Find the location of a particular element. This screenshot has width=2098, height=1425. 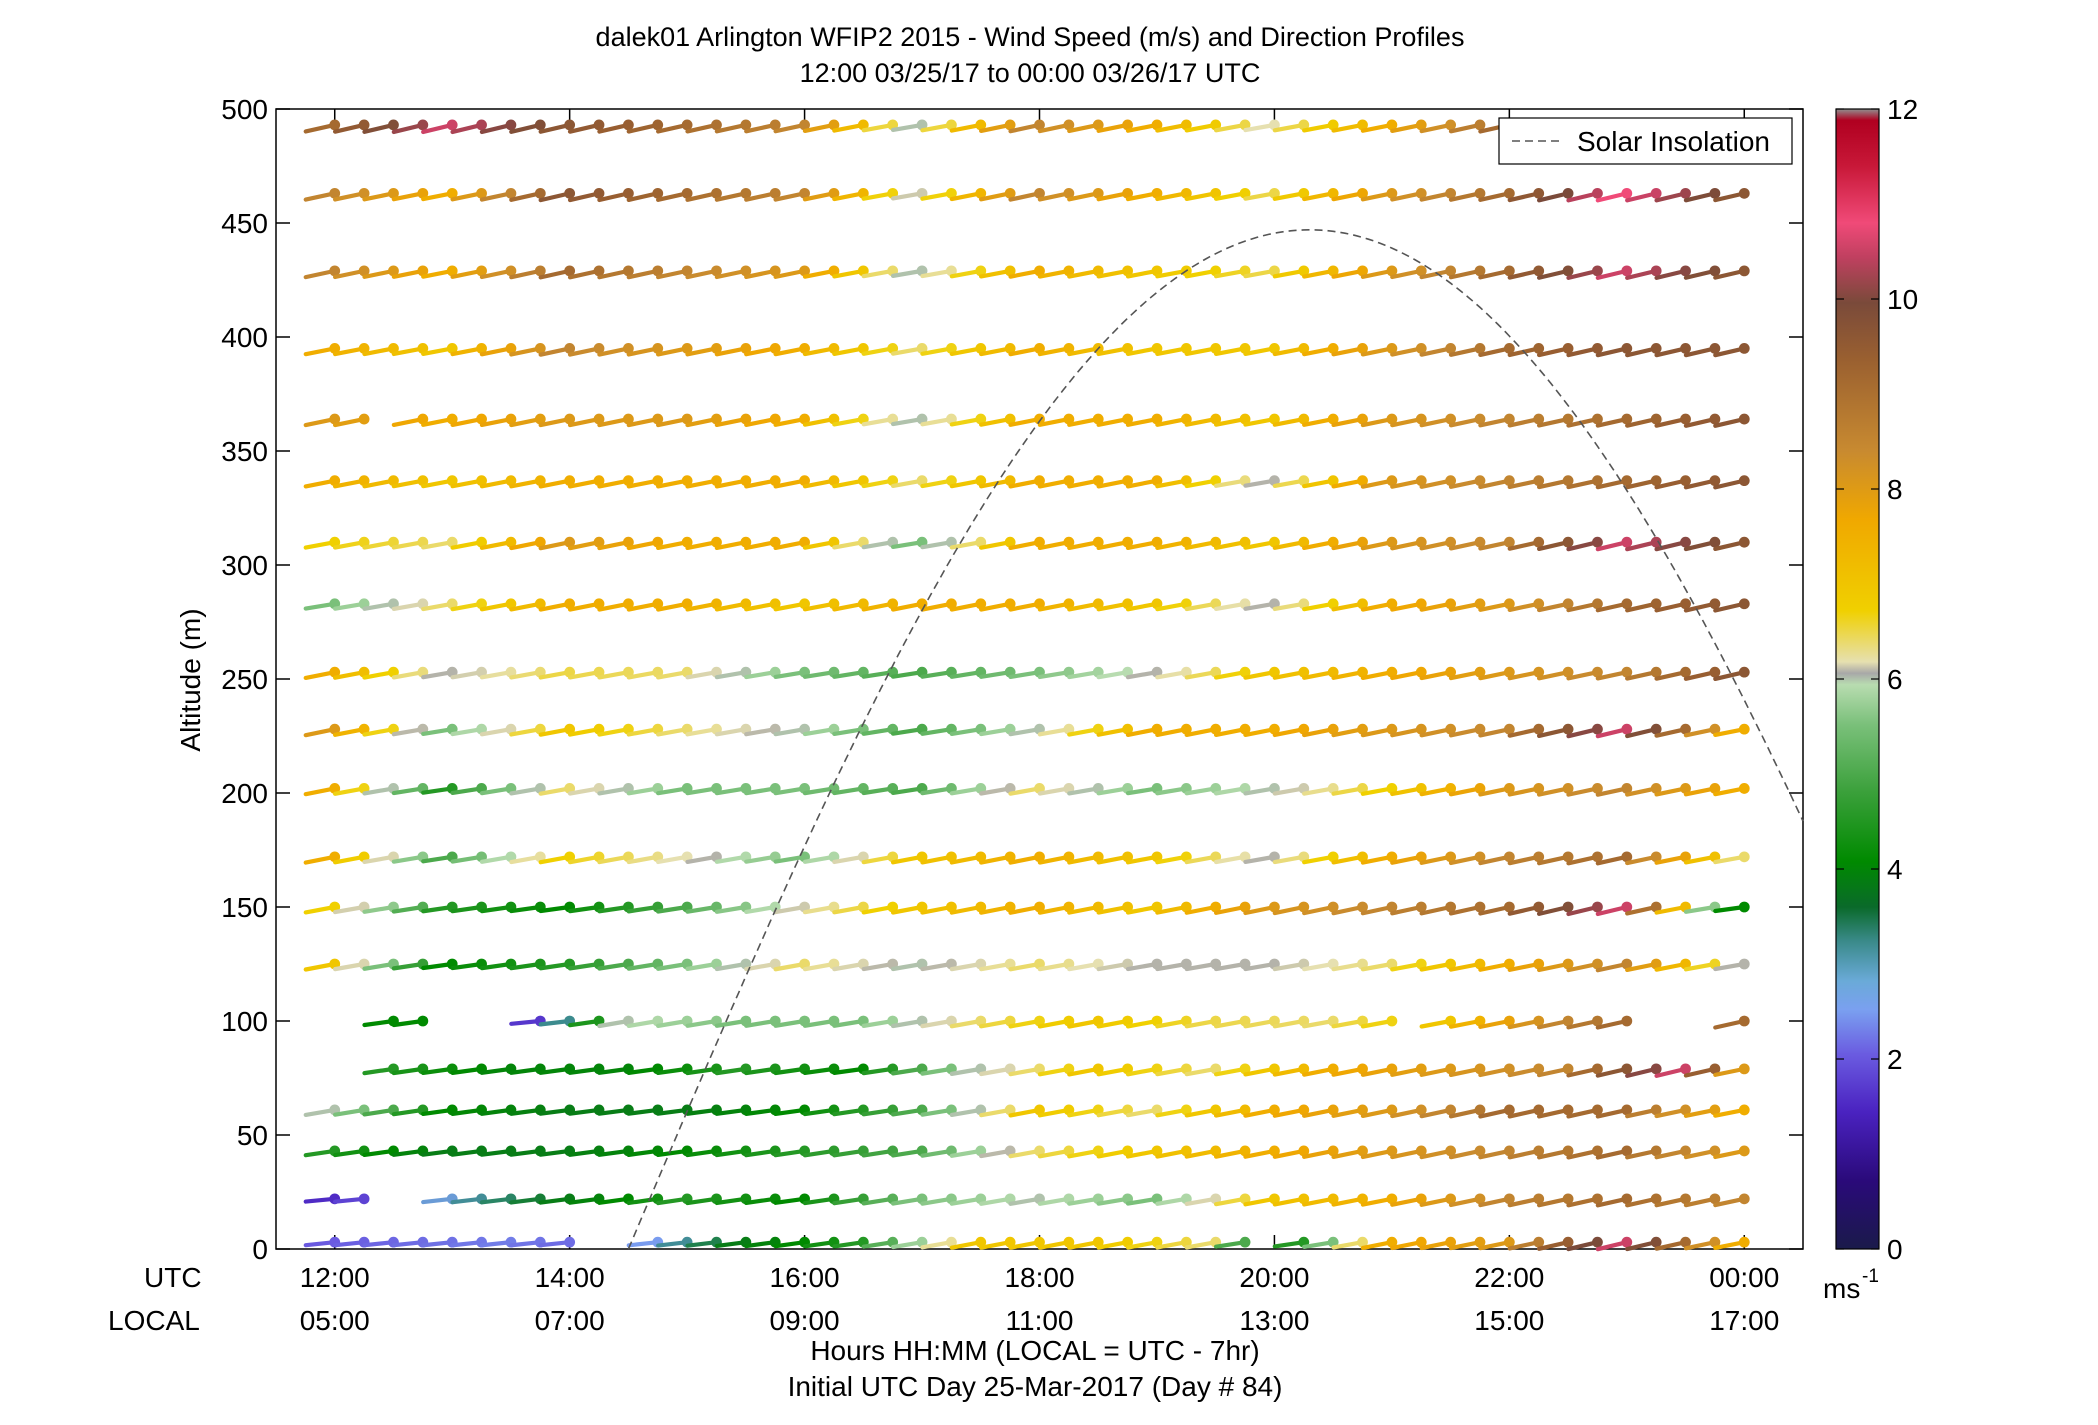

y-tick-label: 450 is located at coordinates (244, 223).